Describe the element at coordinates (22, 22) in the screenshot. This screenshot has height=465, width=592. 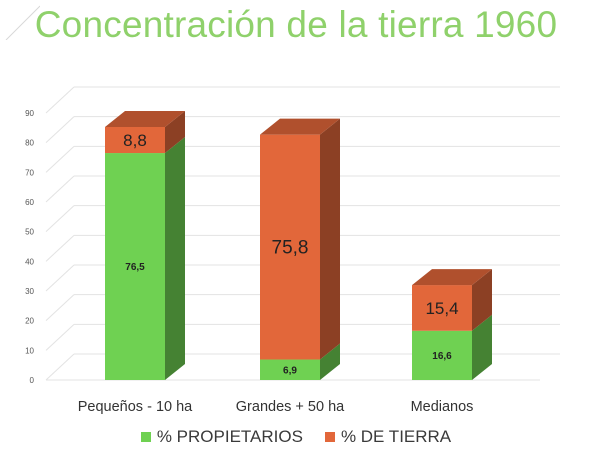
I see `decorative-corner-line` at that location.